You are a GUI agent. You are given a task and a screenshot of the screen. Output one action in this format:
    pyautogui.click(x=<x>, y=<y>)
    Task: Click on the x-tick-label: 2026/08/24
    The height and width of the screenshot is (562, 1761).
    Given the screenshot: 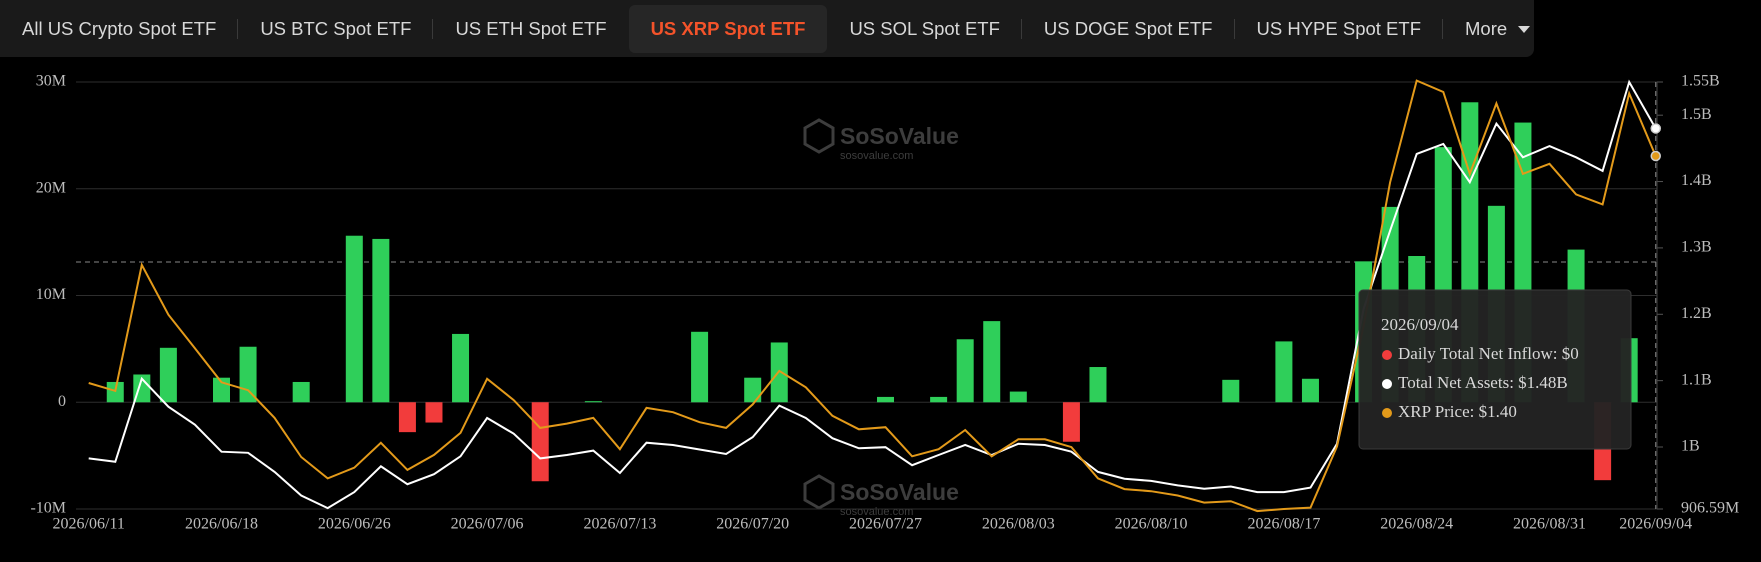 What is the action you would take?
    pyautogui.click(x=1416, y=524)
    